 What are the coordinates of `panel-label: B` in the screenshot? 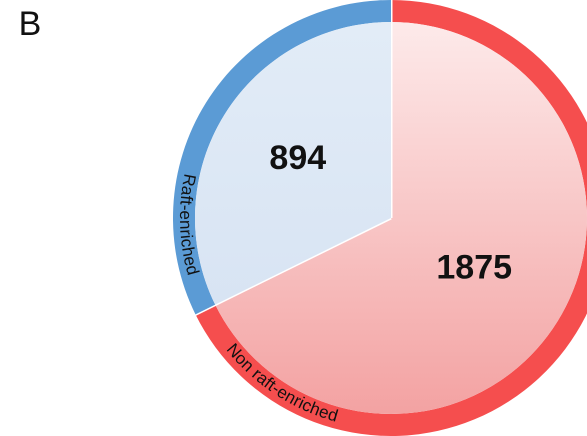 It's located at (30, 24).